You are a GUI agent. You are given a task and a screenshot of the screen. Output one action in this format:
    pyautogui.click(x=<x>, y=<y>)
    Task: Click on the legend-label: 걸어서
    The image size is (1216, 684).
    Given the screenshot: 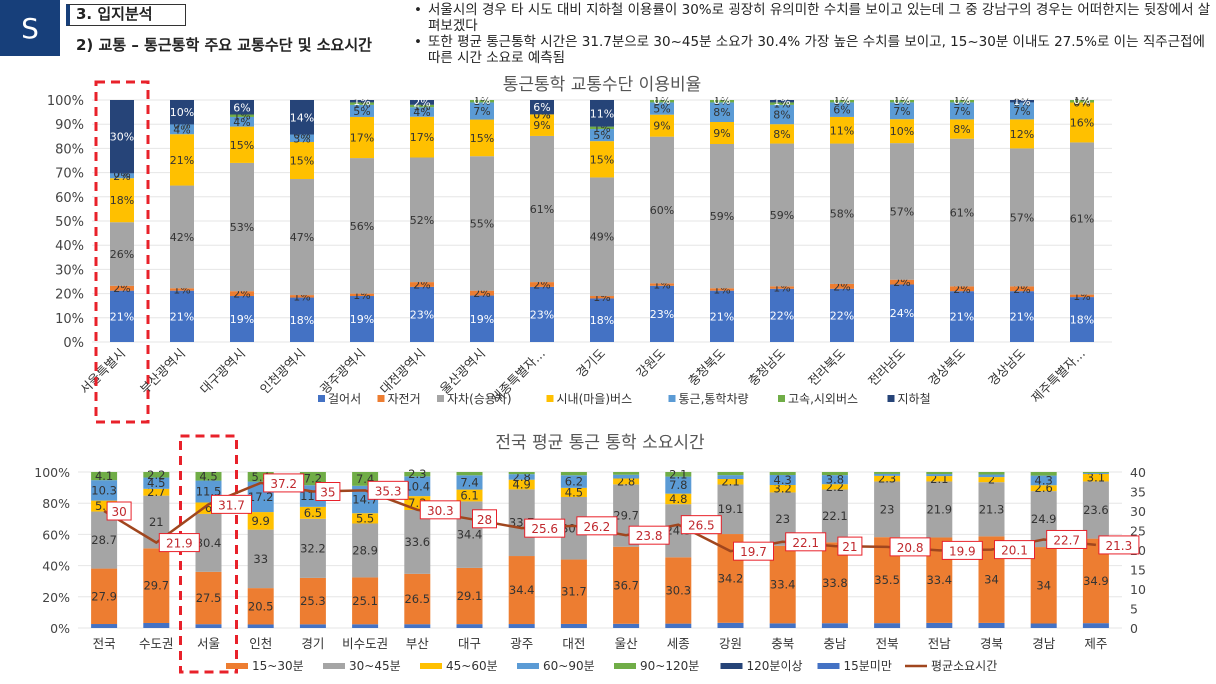 What is the action you would take?
    pyautogui.click(x=344, y=399)
    